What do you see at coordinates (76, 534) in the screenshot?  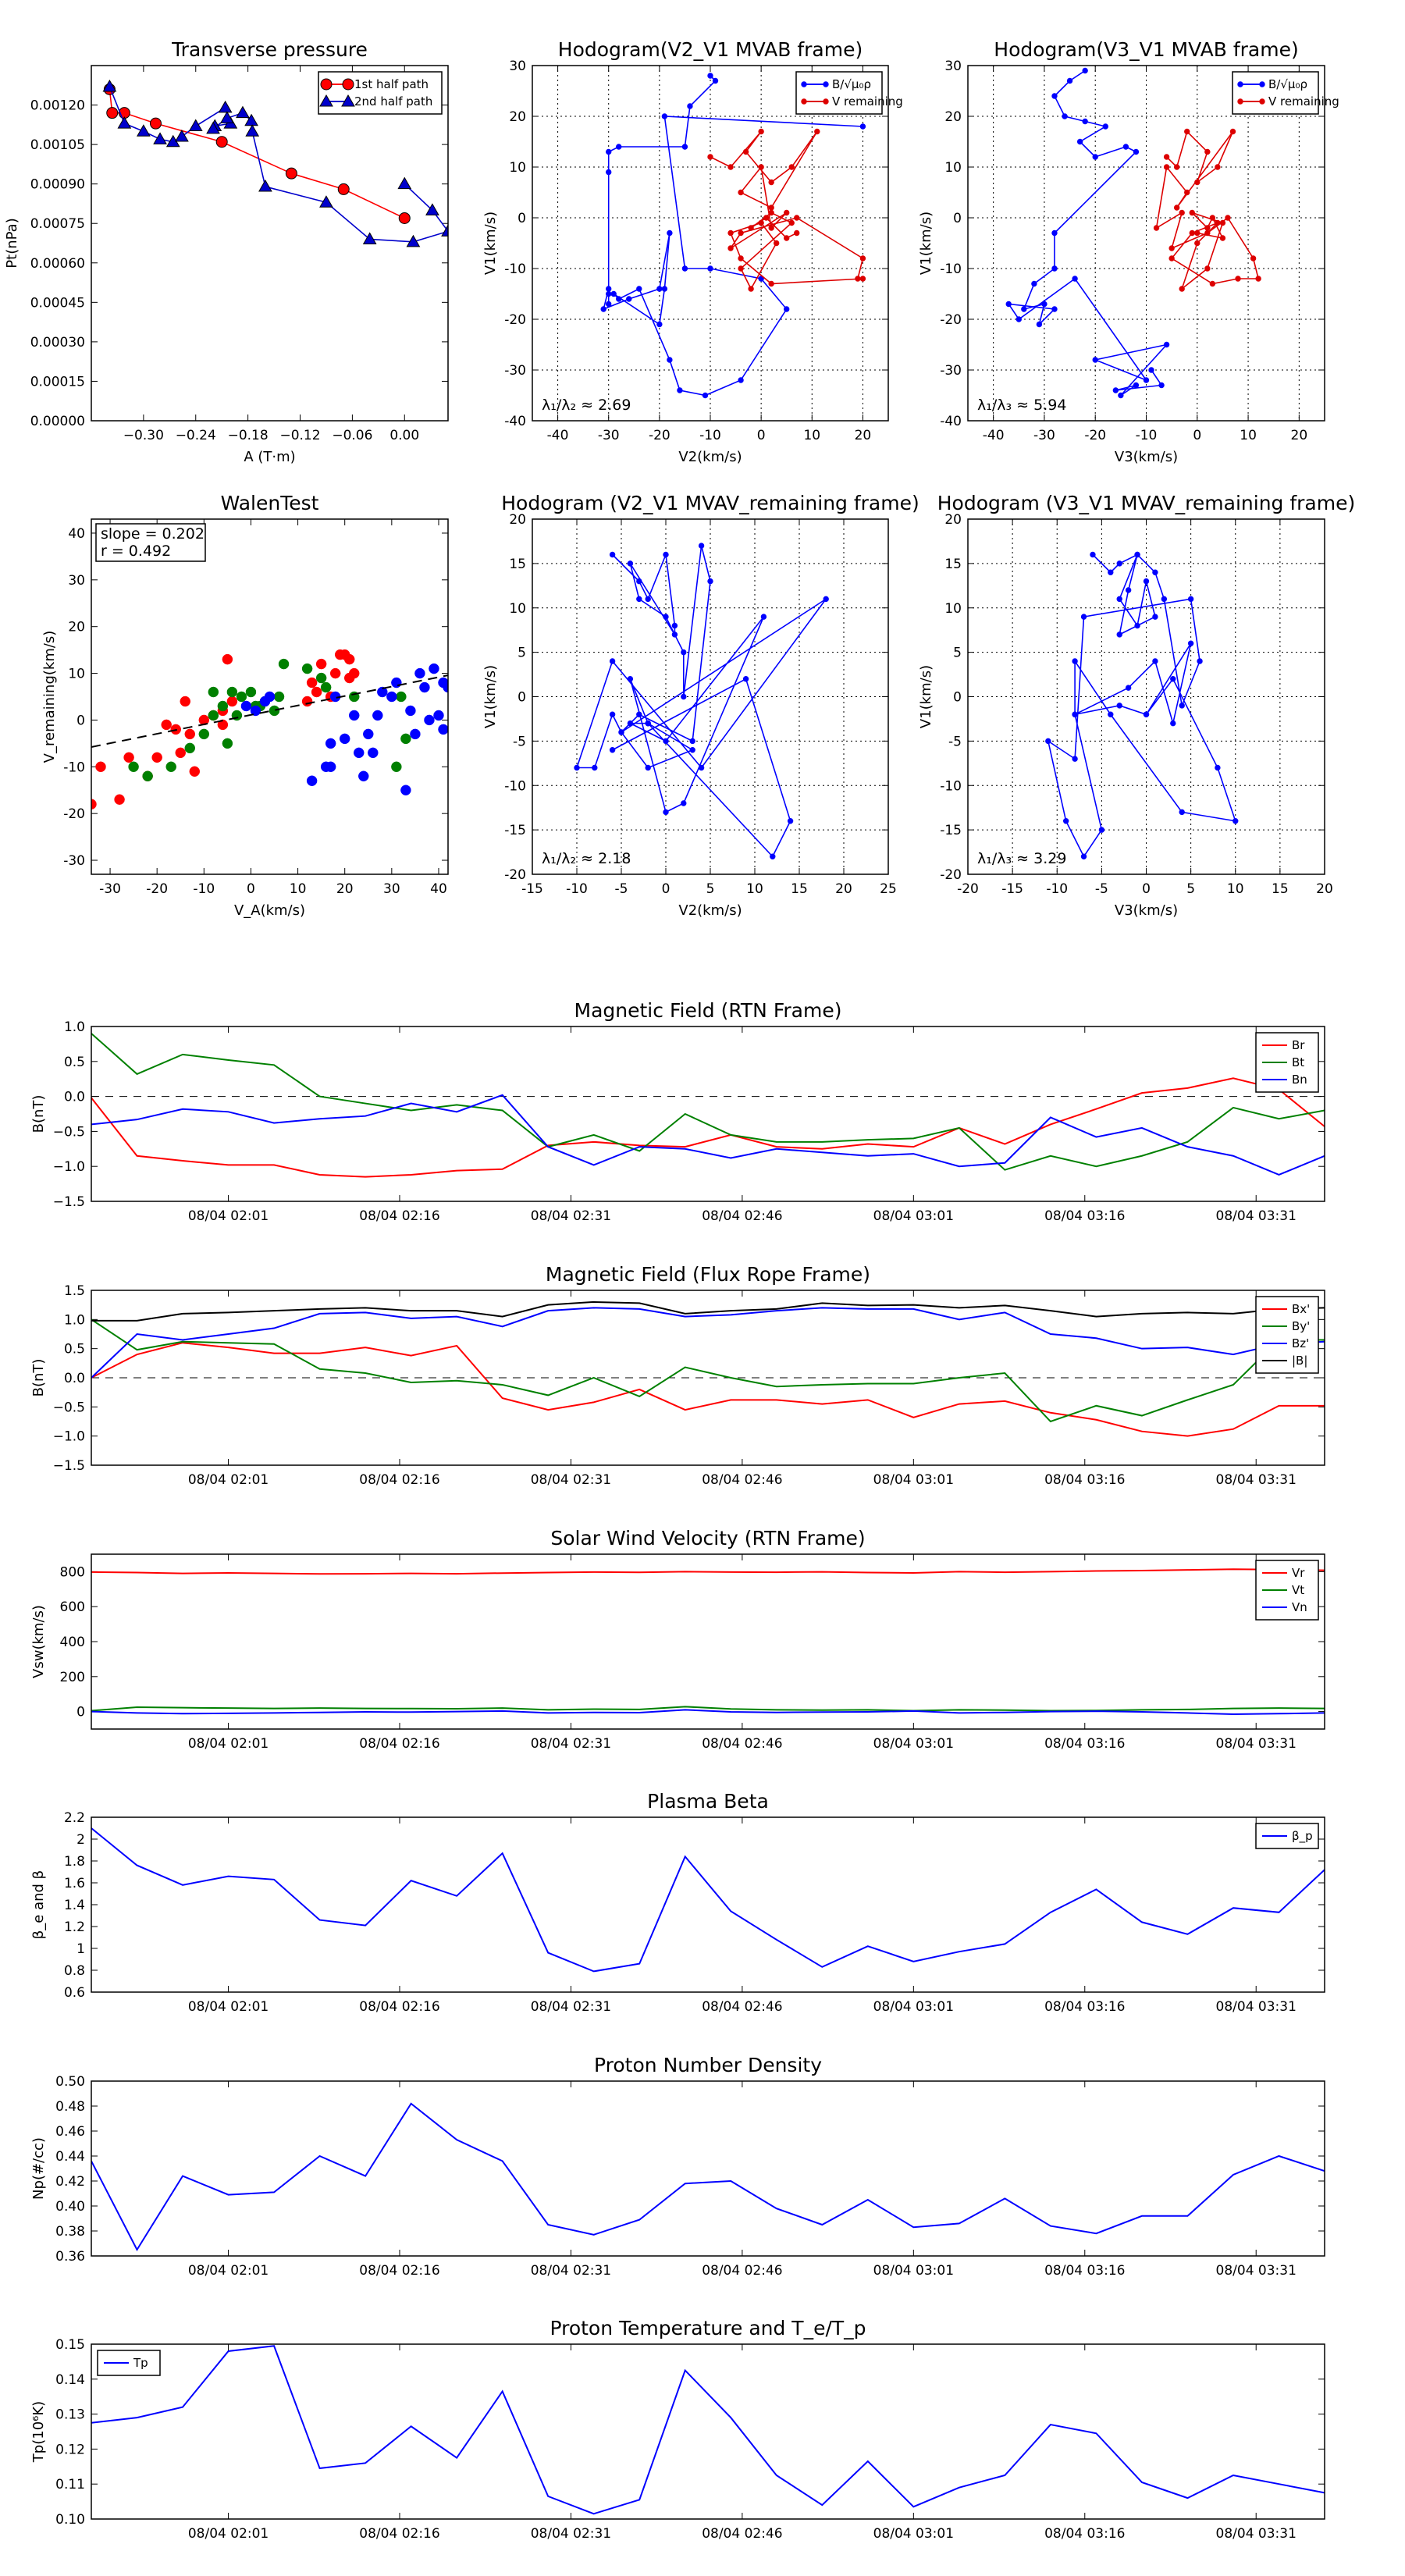 I see `y-tick-label: 40` at bounding box center [76, 534].